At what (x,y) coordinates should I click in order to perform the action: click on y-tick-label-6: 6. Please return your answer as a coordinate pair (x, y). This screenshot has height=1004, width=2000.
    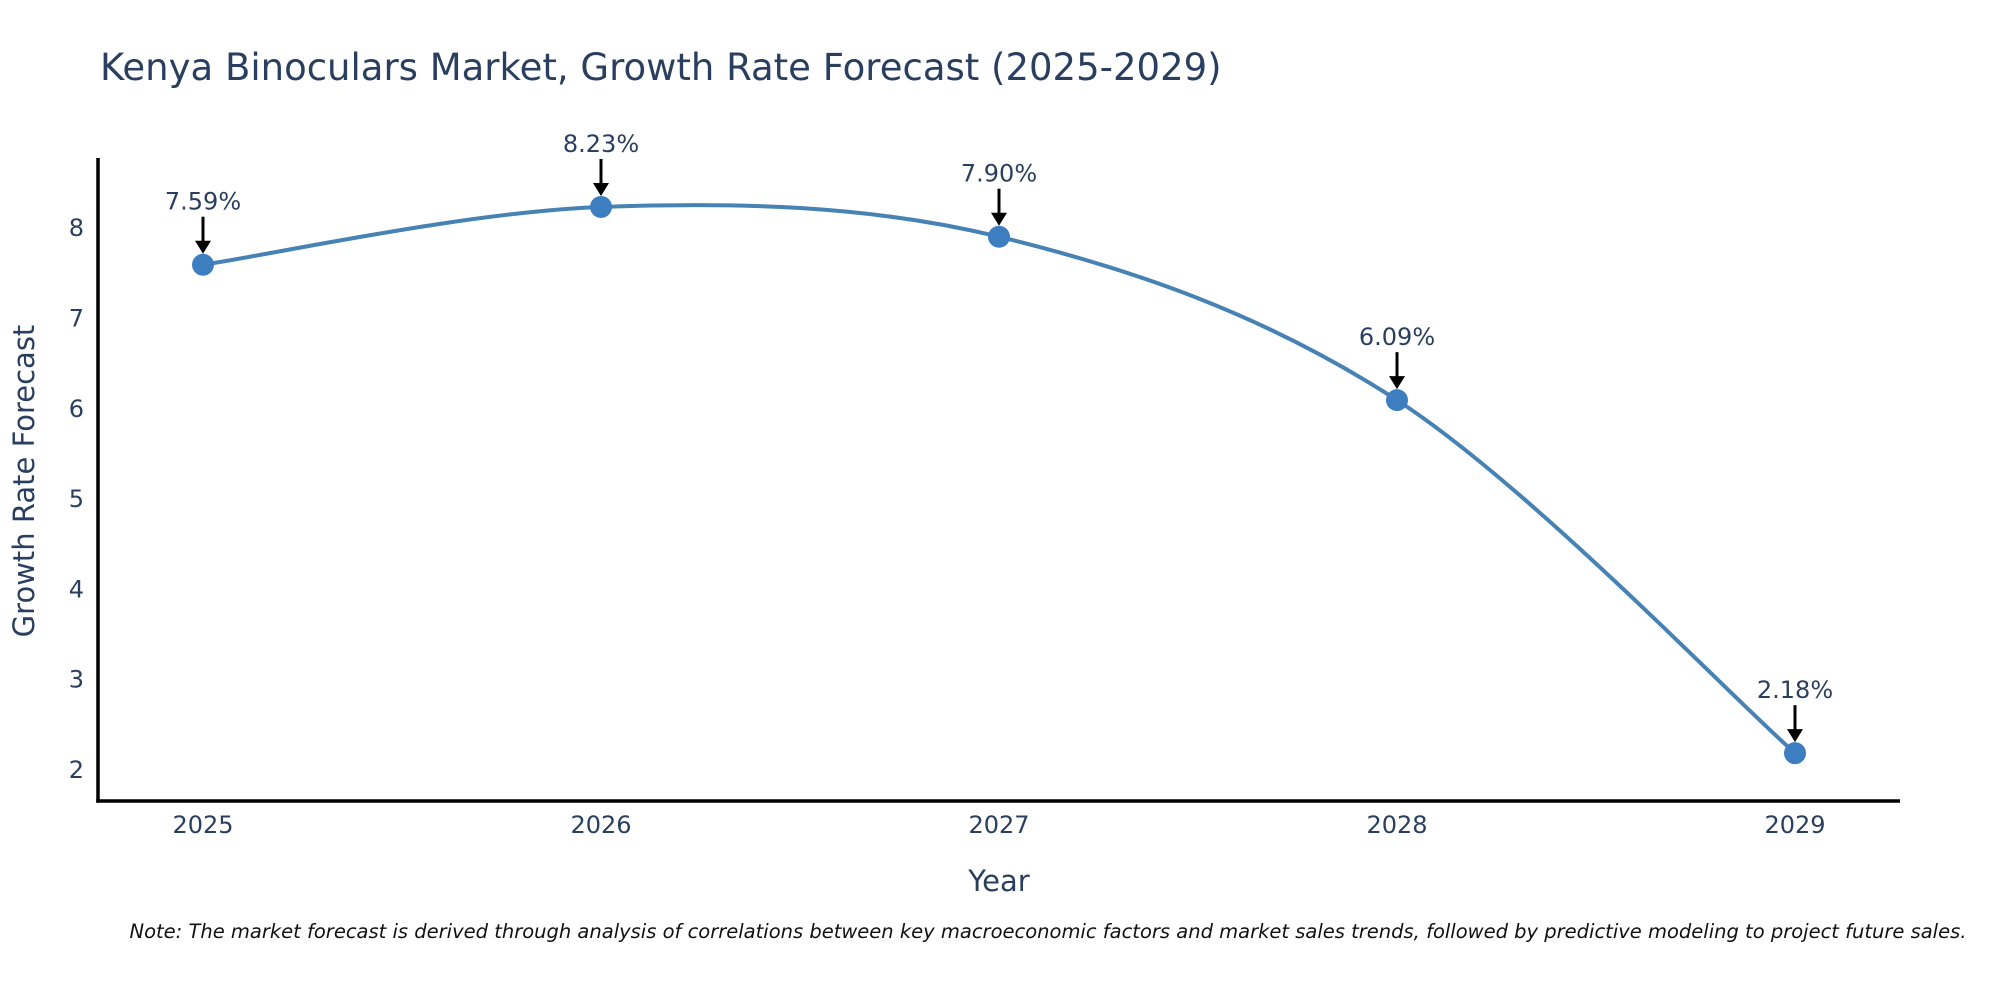
    Looking at the image, I should click on (76, 409).